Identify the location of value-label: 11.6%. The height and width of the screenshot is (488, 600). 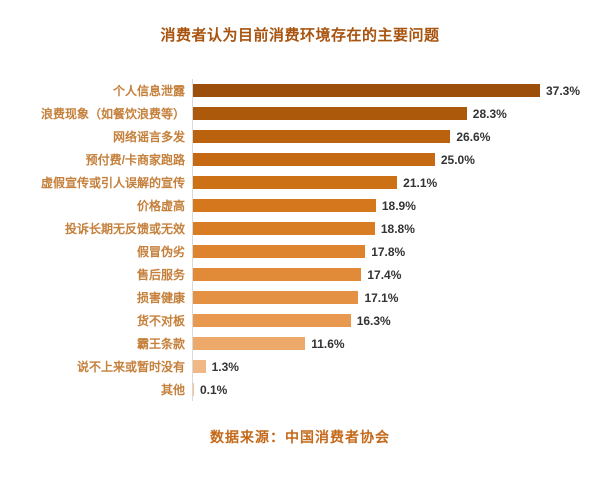
(328, 343).